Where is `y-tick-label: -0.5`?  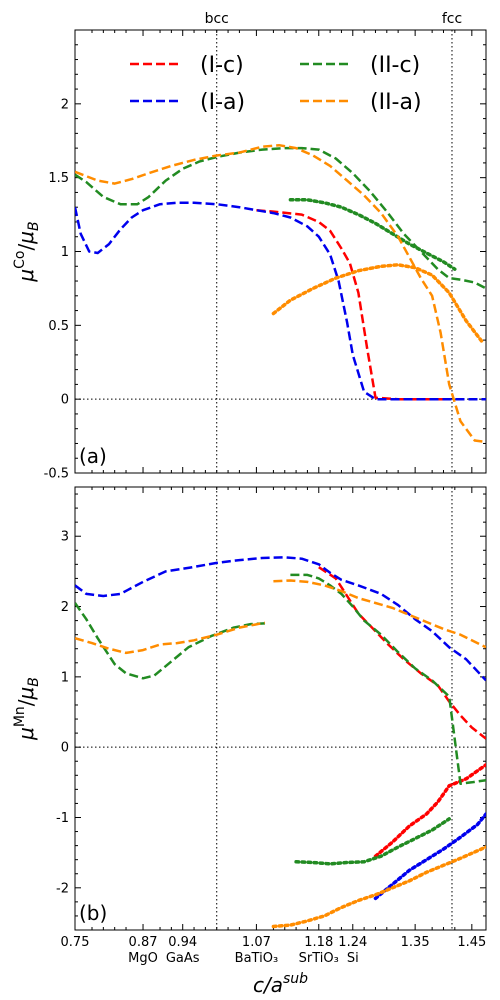 y-tick-label: -0.5 is located at coordinates (56, 474).